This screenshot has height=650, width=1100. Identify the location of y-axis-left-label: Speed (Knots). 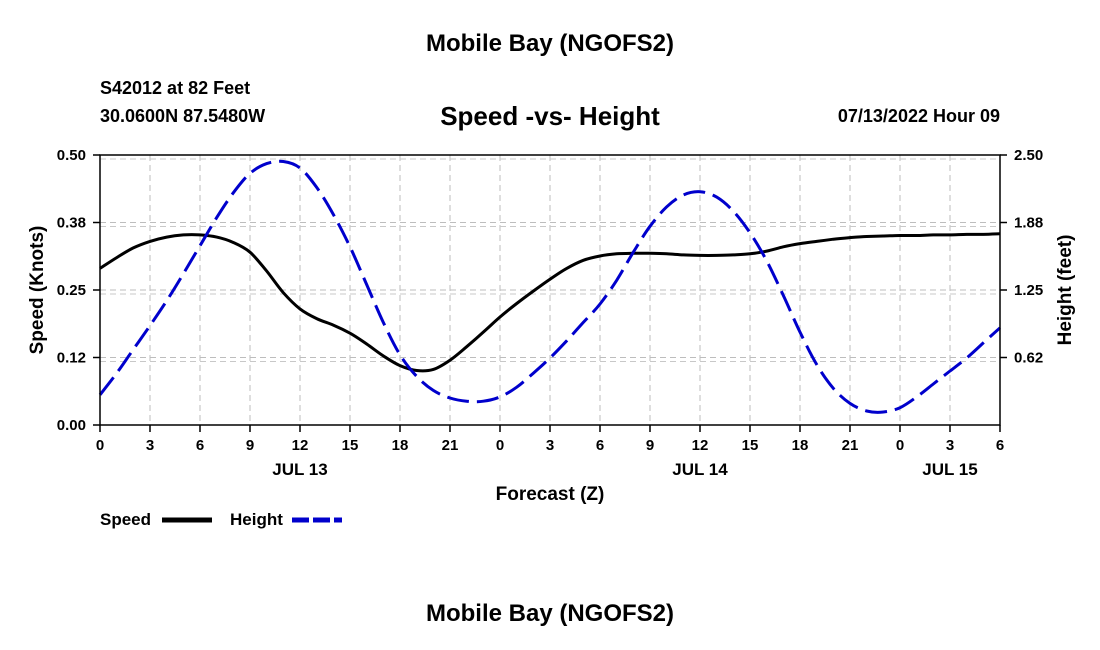
(37, 290).